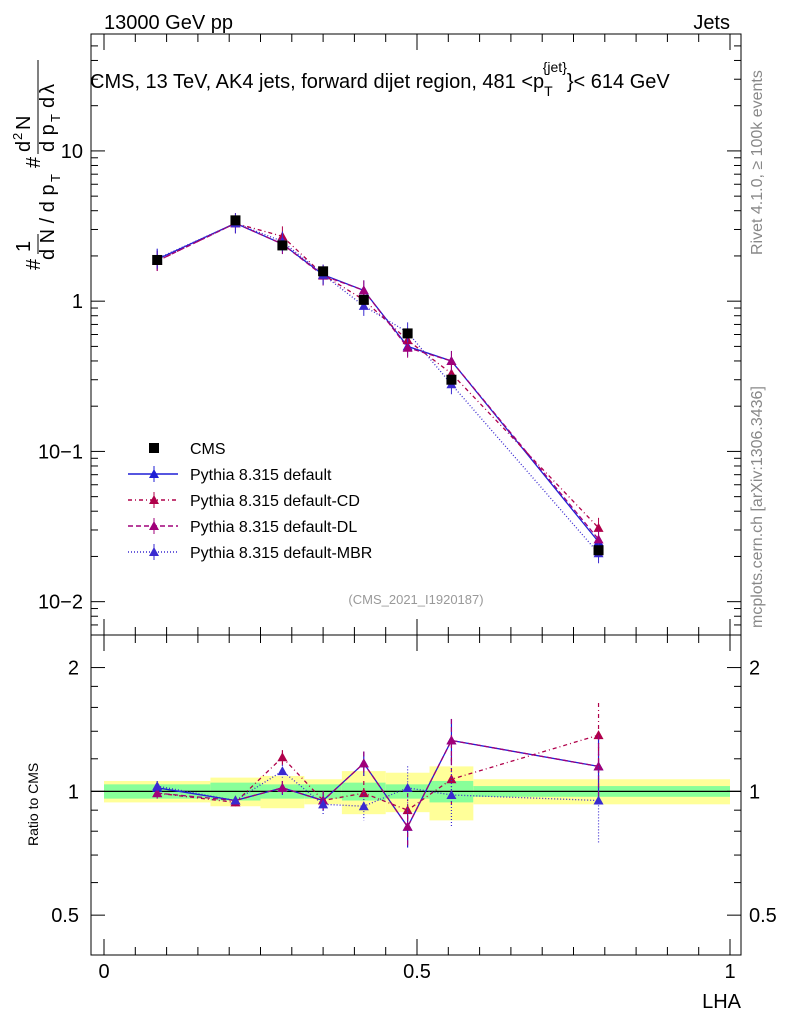 This screenshot has width=786, height=1024. Describe the element at coordinates (763, 916) in the screenshot. I see `ratio-tick-label-right: 0.5` at that location.